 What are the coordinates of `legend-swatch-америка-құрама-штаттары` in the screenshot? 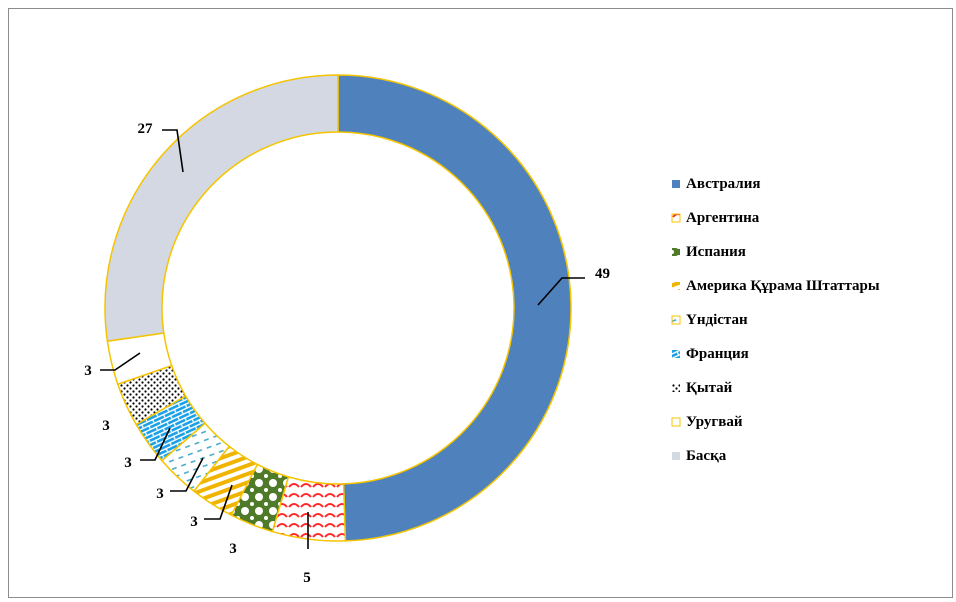 It's located at (676, 286).